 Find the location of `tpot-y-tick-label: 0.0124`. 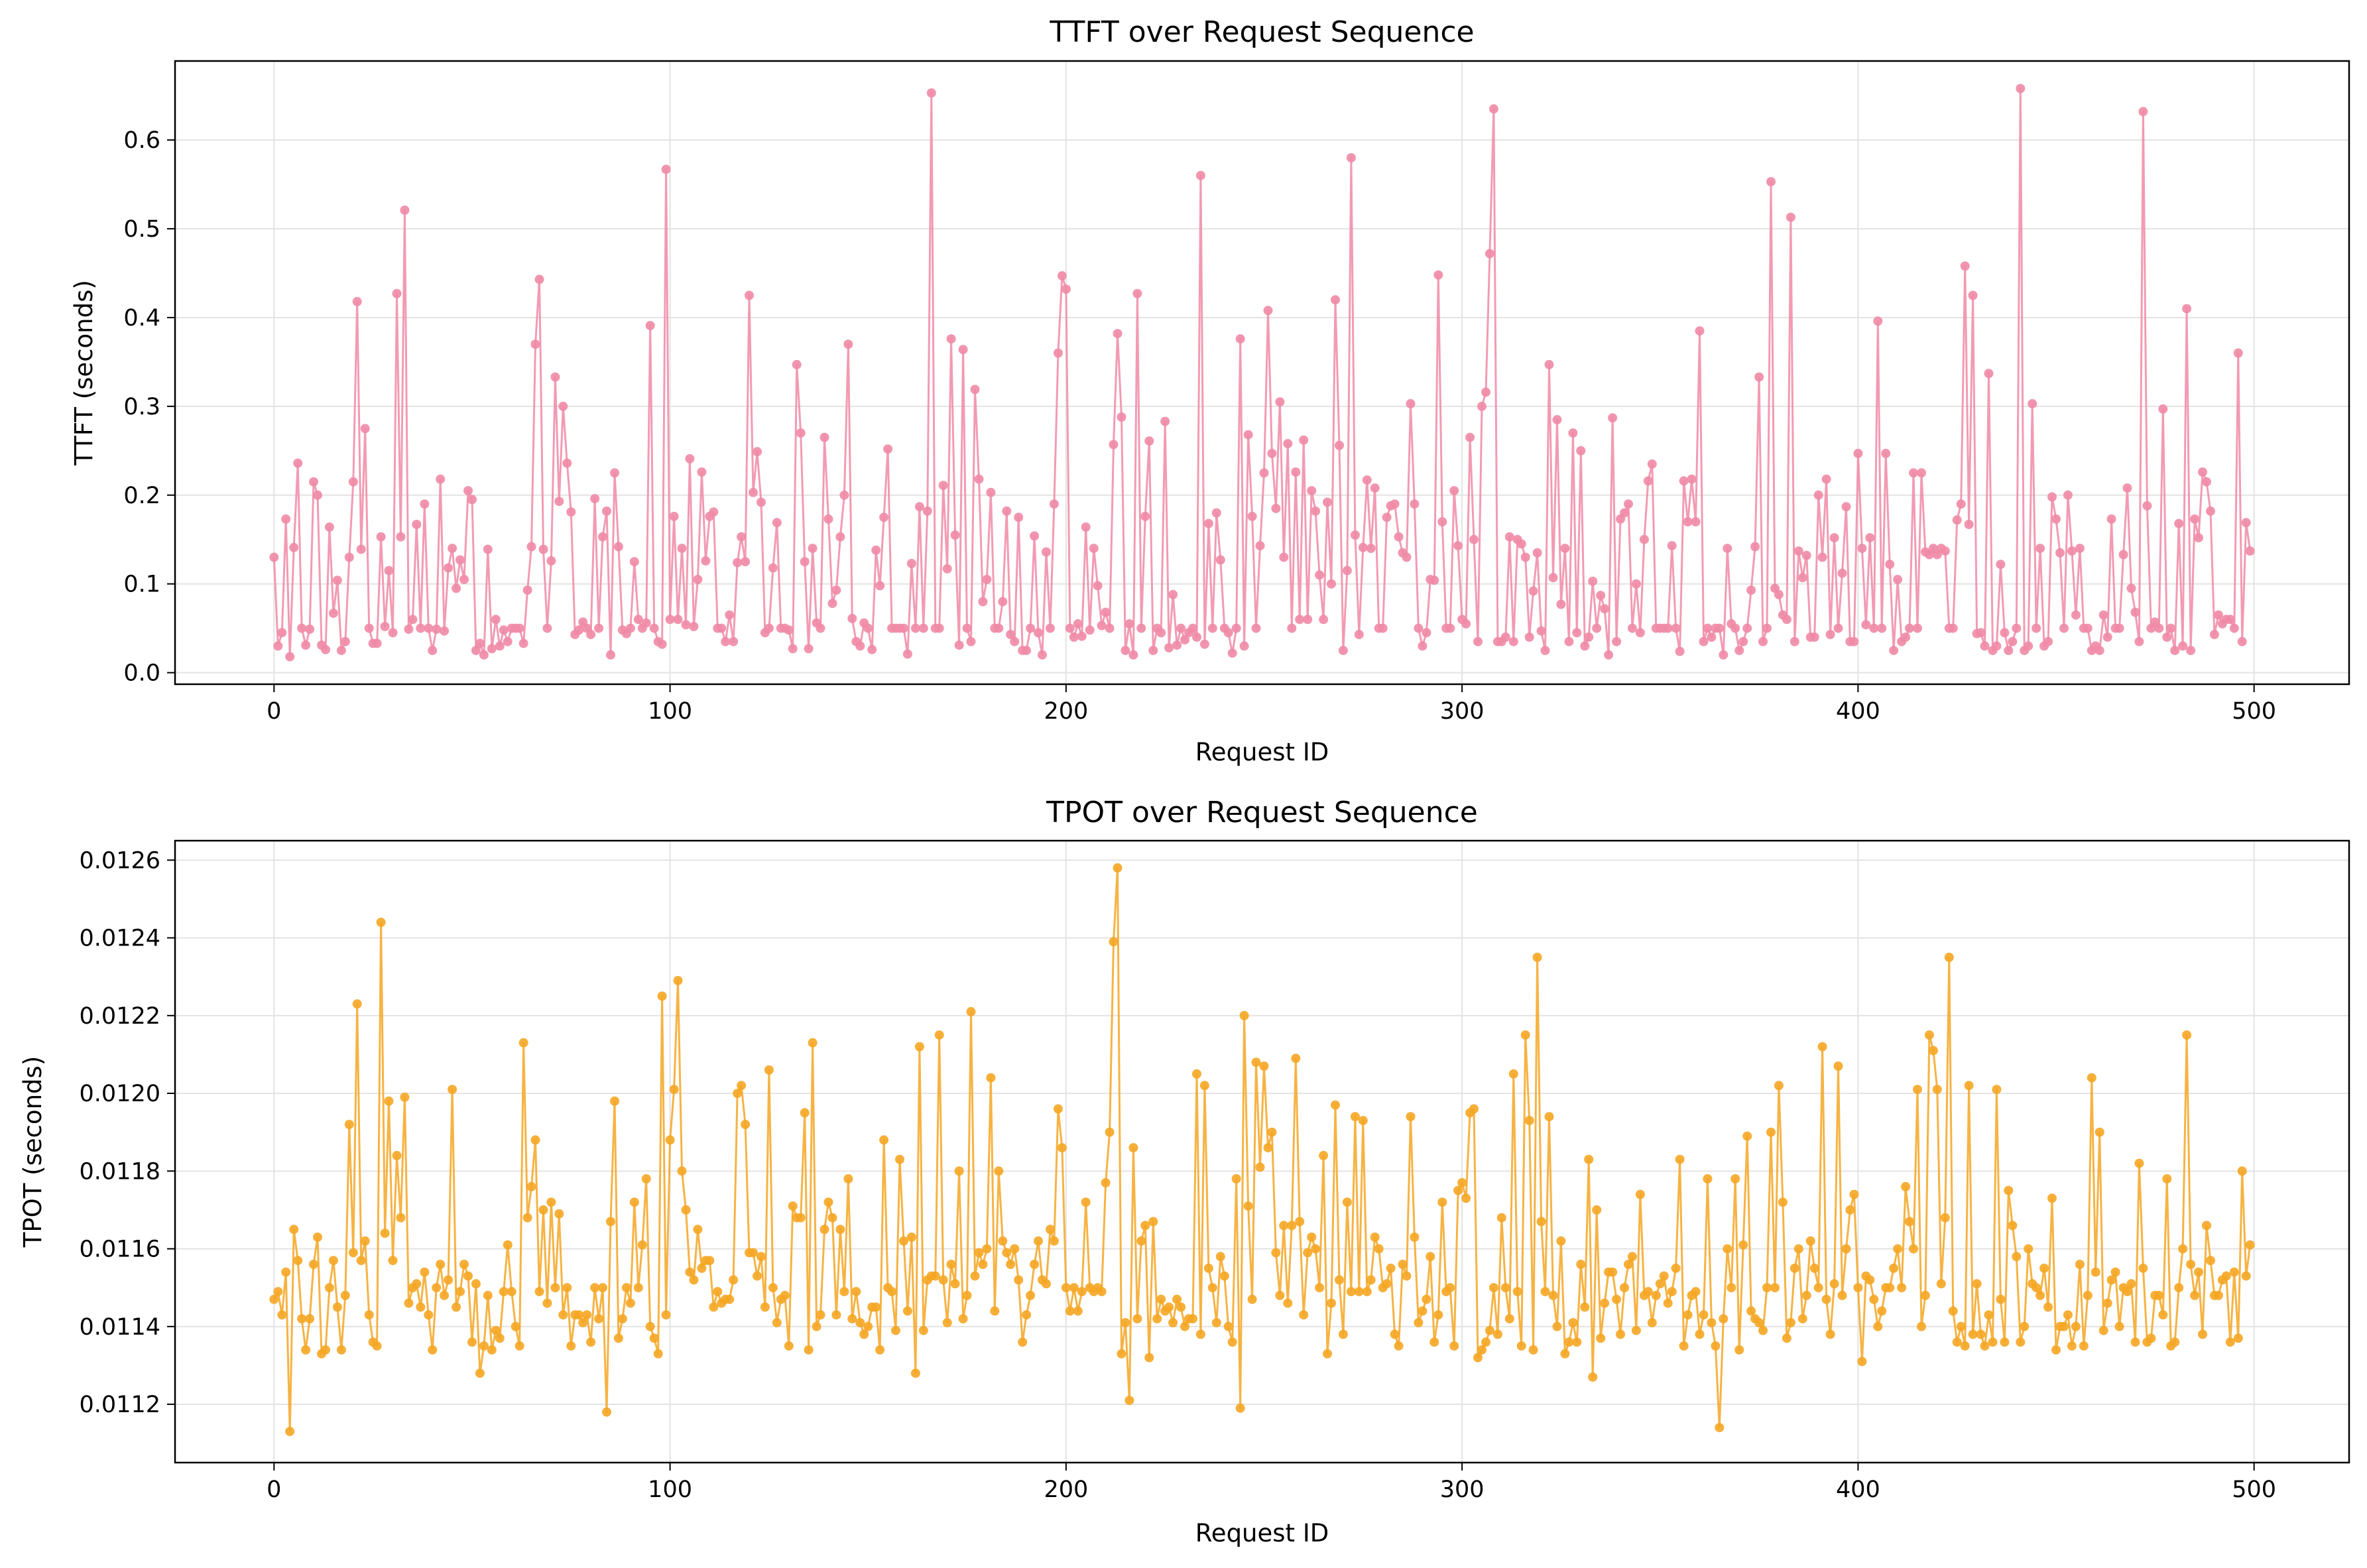

tpot-y-tick-label: 0.0124 is located at coordinates (120, 939).